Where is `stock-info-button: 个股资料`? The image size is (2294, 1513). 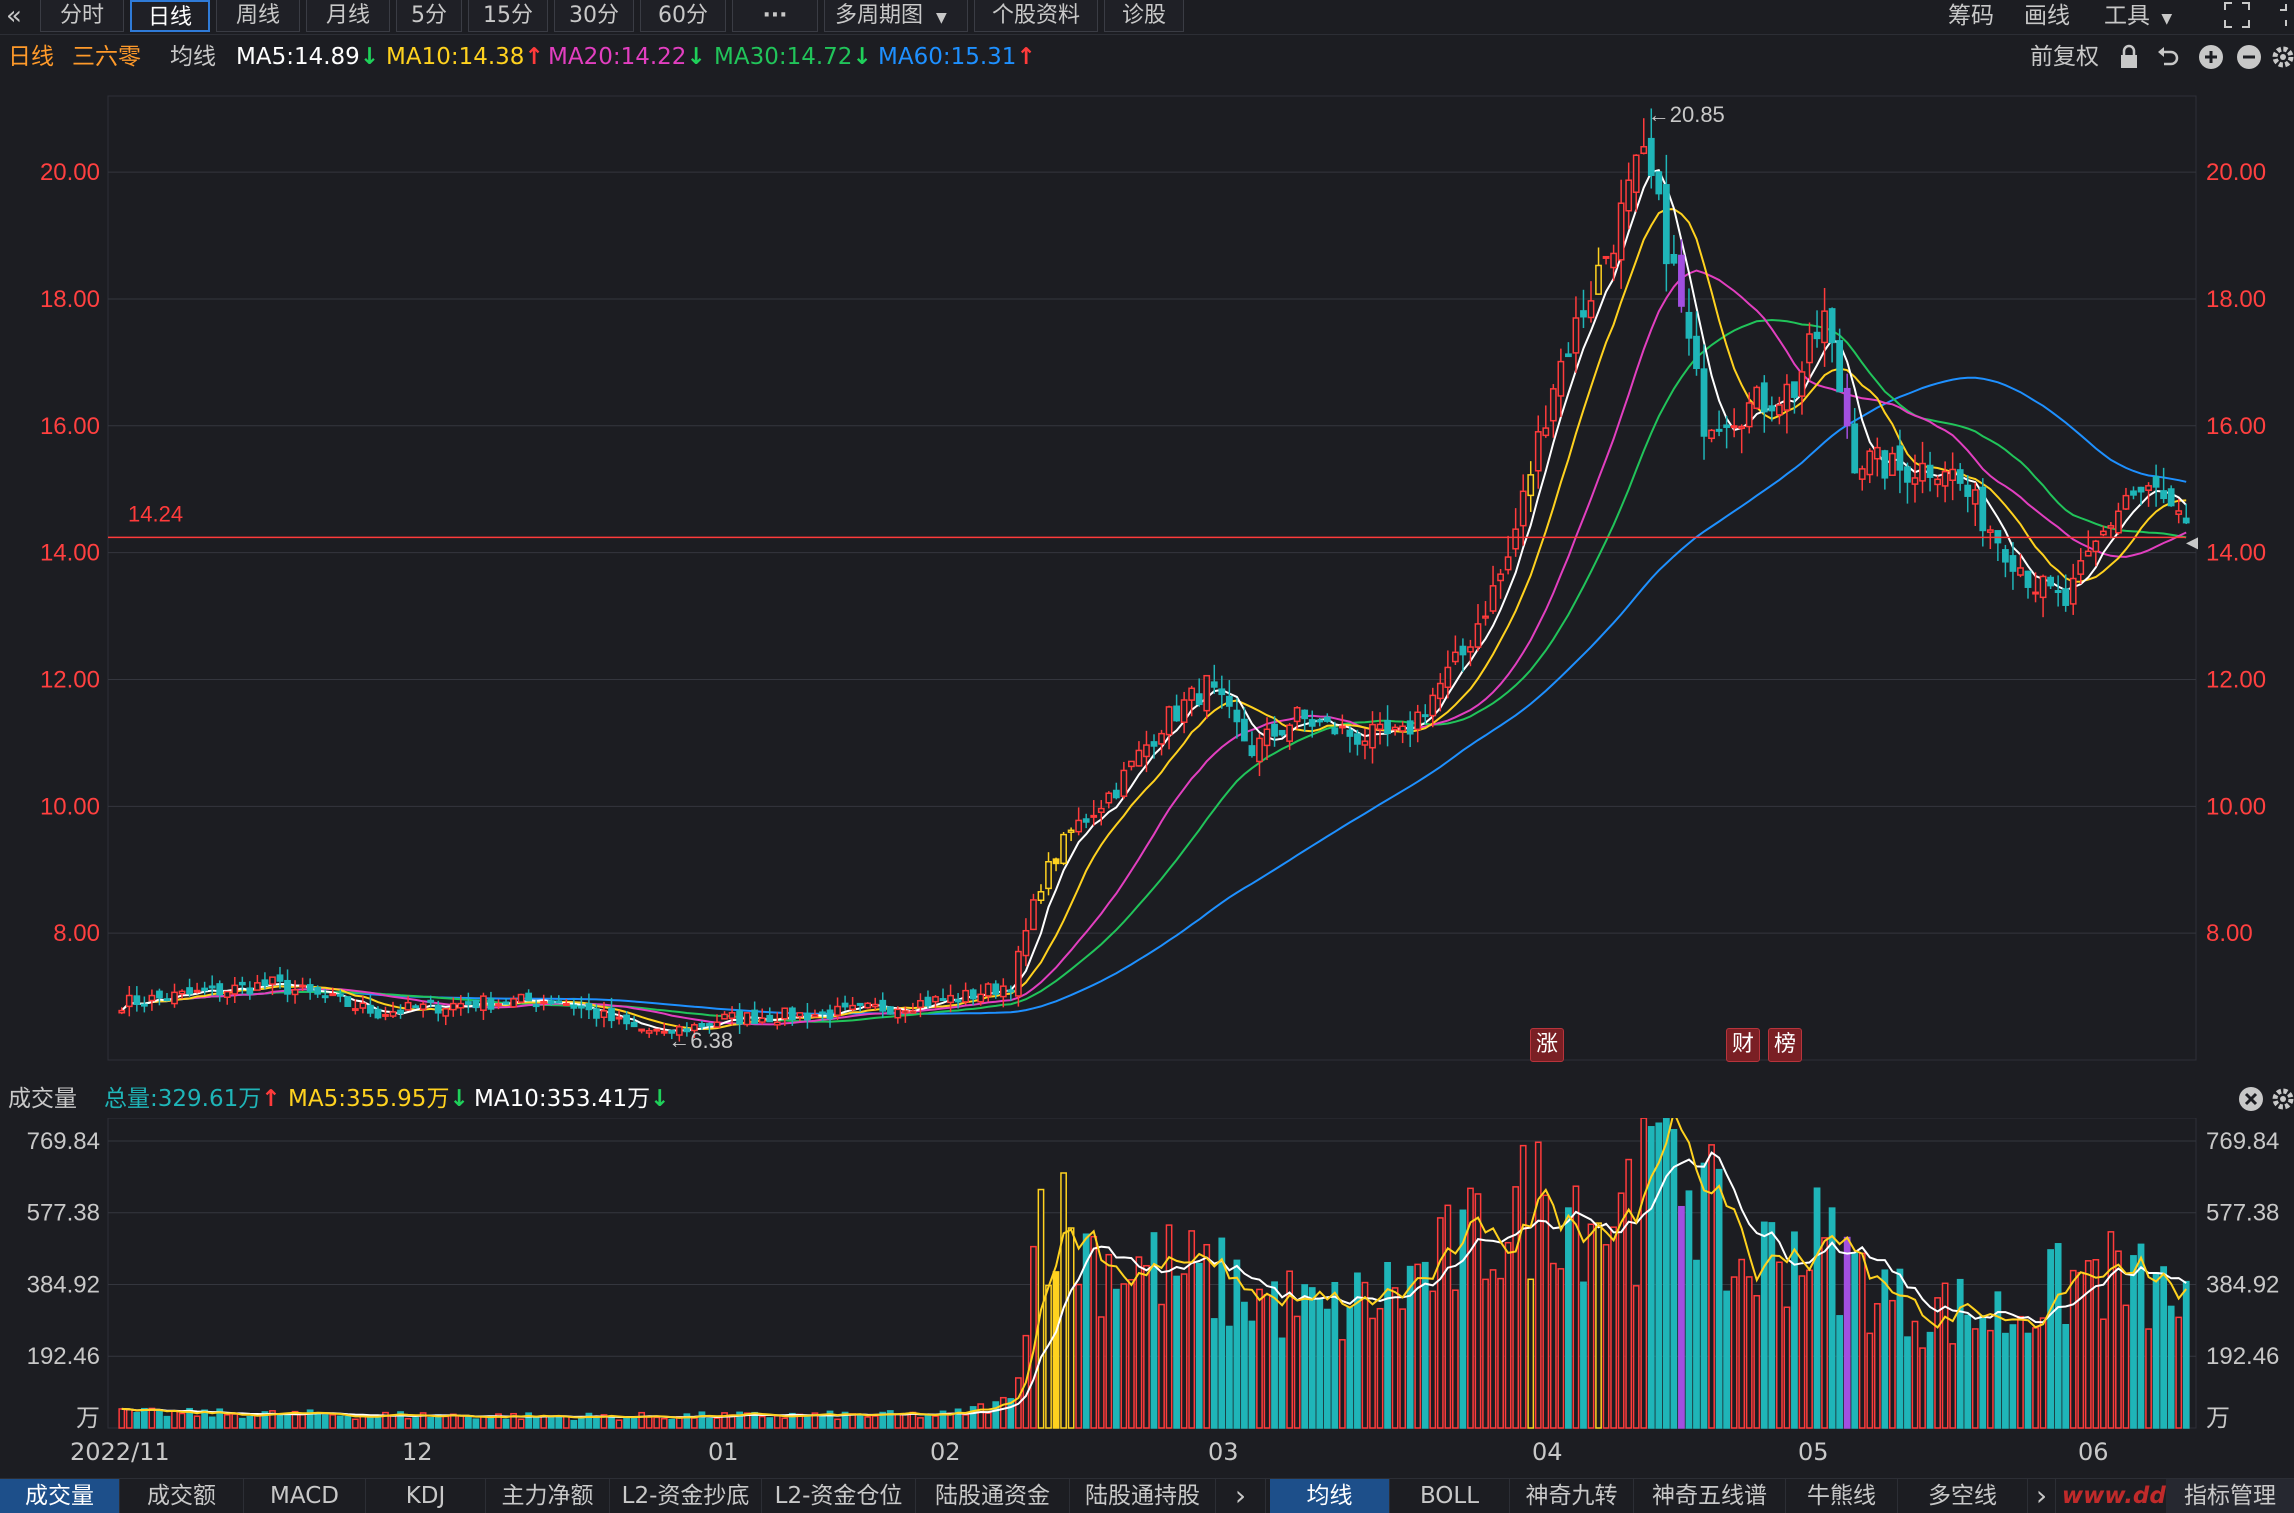 stock-info-button: 个股资料 is located at coordinates (1036, 16).